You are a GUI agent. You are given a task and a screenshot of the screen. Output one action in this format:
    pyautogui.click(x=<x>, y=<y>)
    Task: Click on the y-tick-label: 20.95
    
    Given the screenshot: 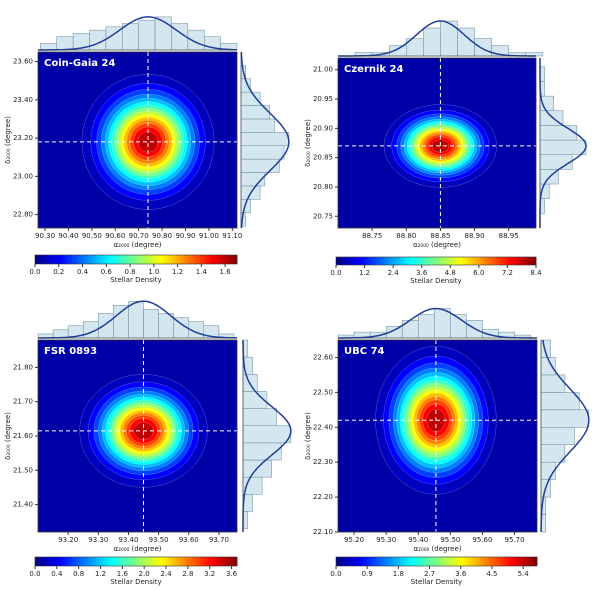 What is the action you would take?
    pyautogui.click(x=323, y=99)
    